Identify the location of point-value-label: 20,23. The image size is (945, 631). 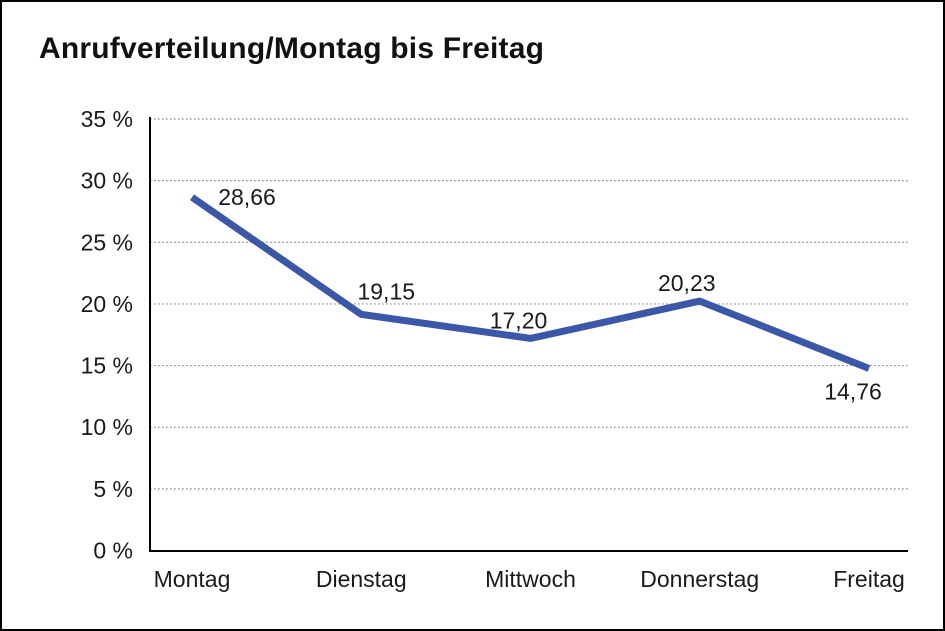
(687, 283).